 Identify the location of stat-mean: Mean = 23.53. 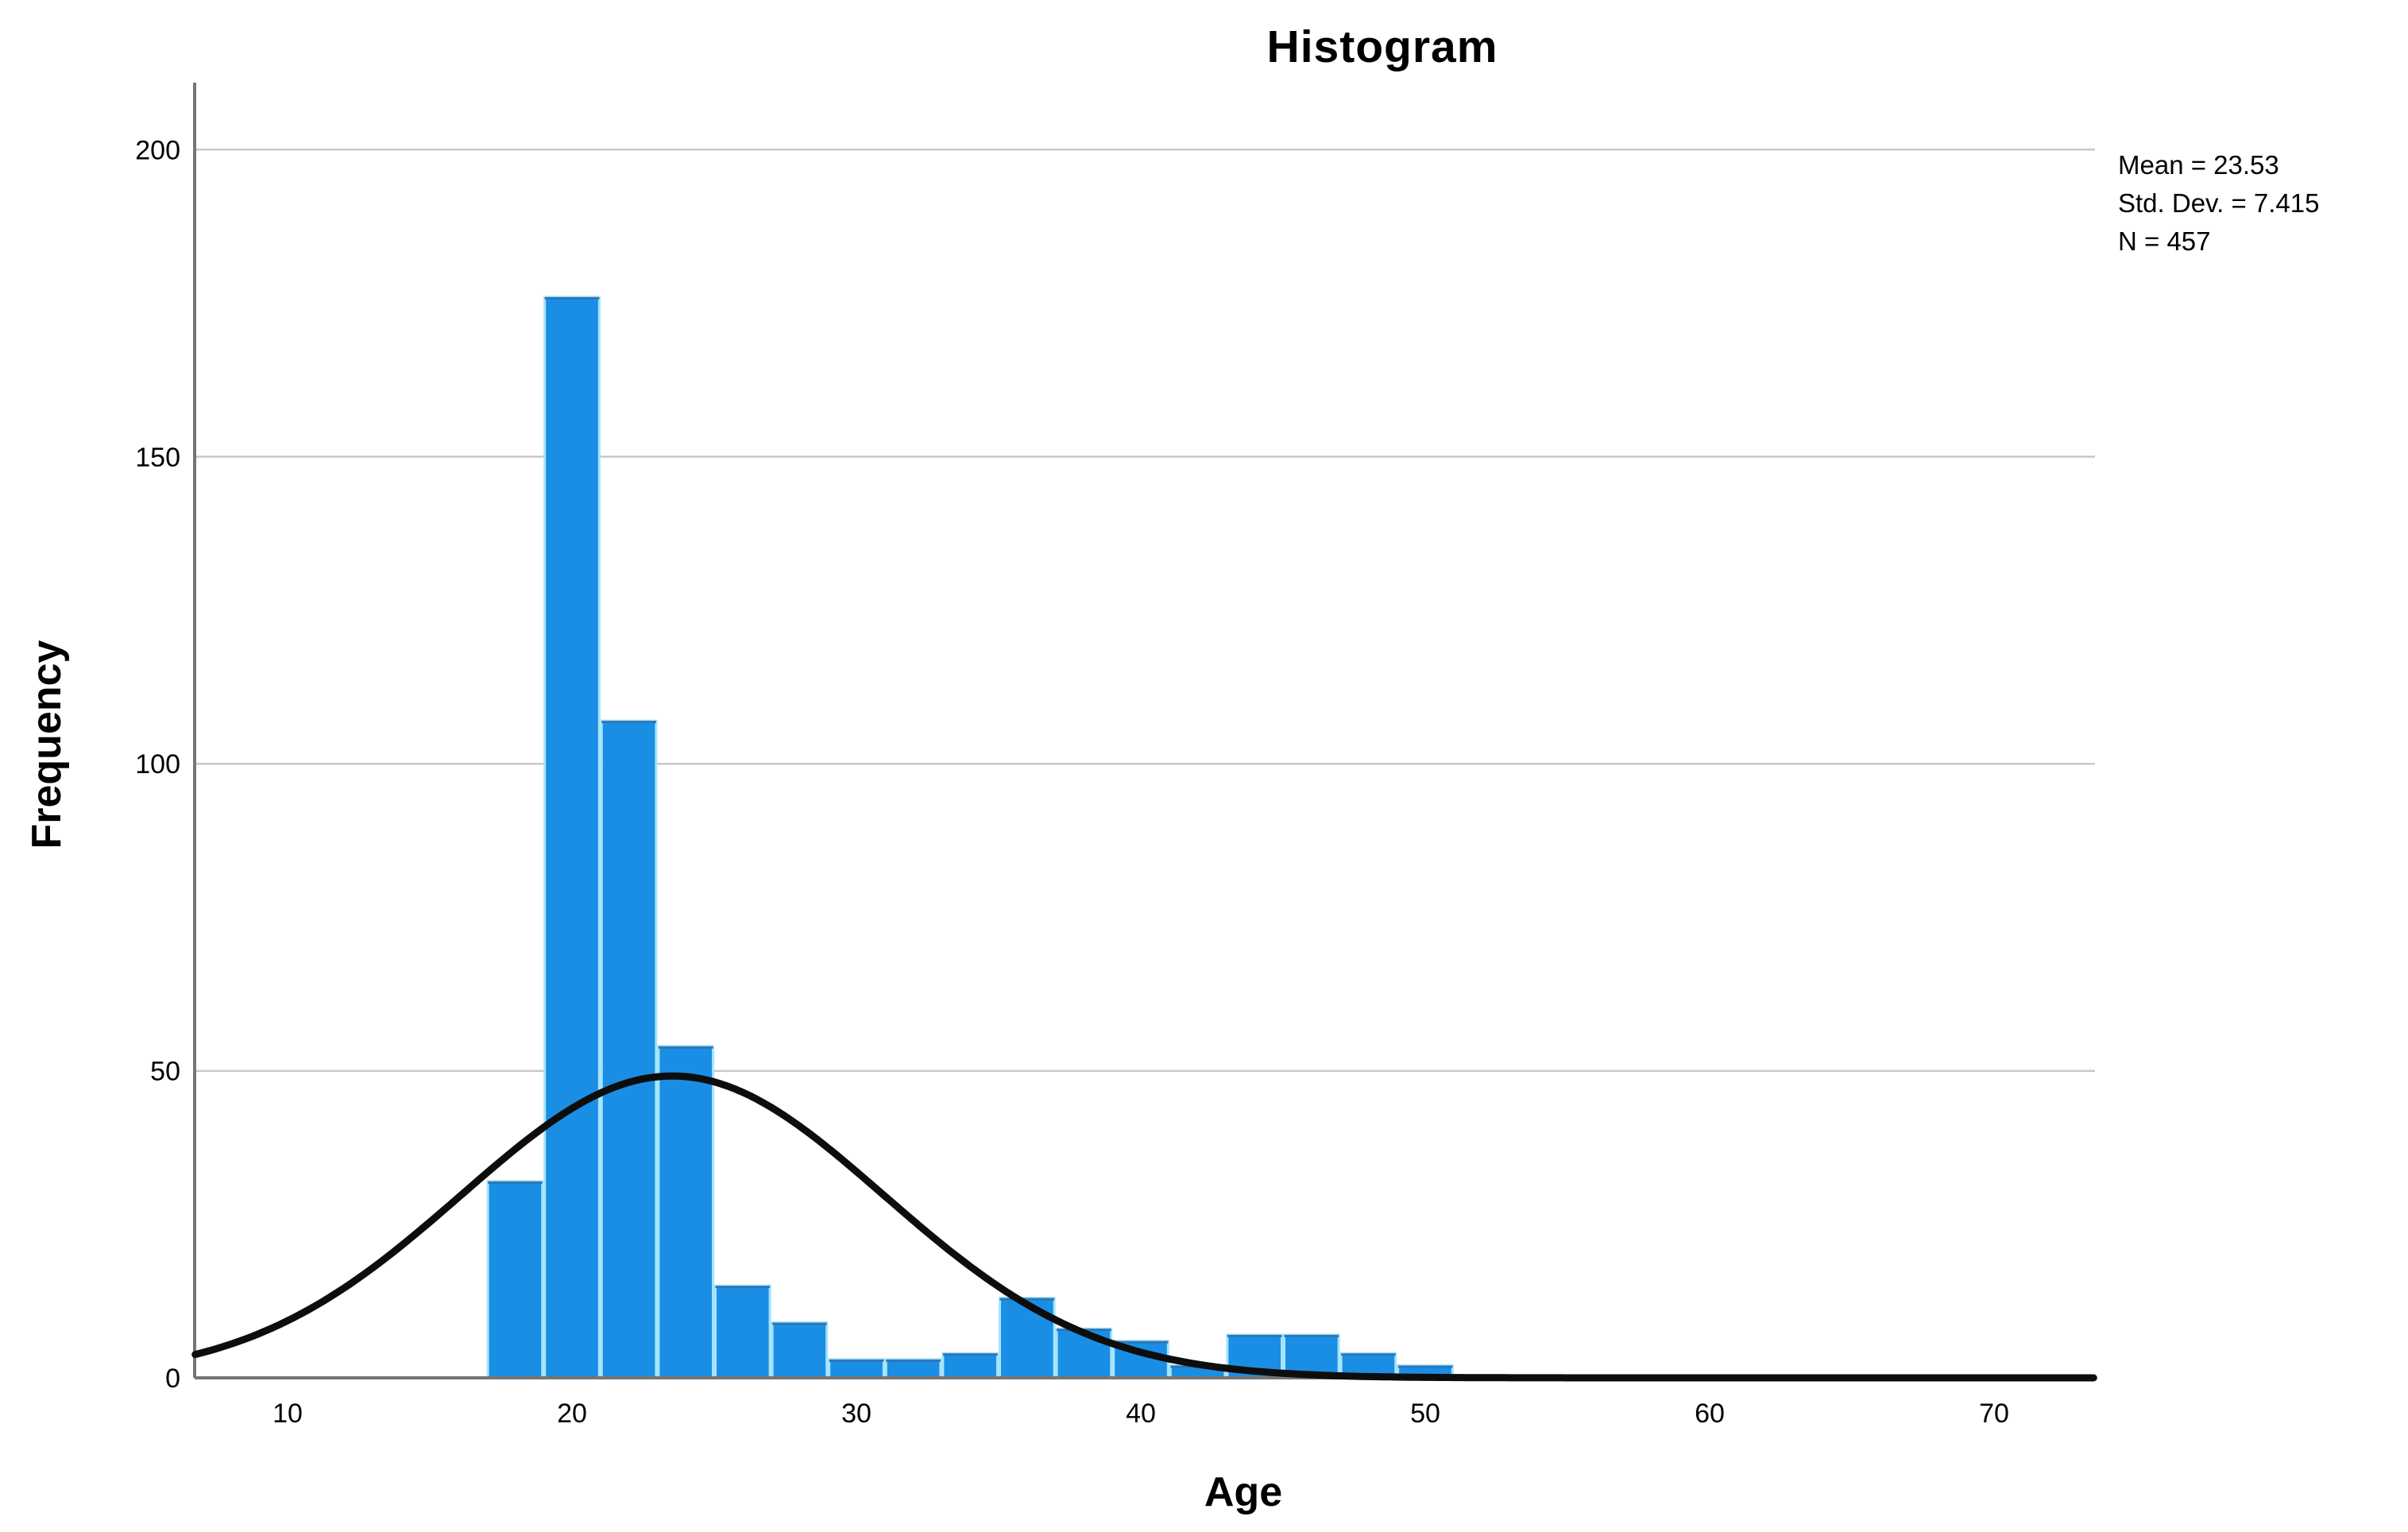
(2198, 165).